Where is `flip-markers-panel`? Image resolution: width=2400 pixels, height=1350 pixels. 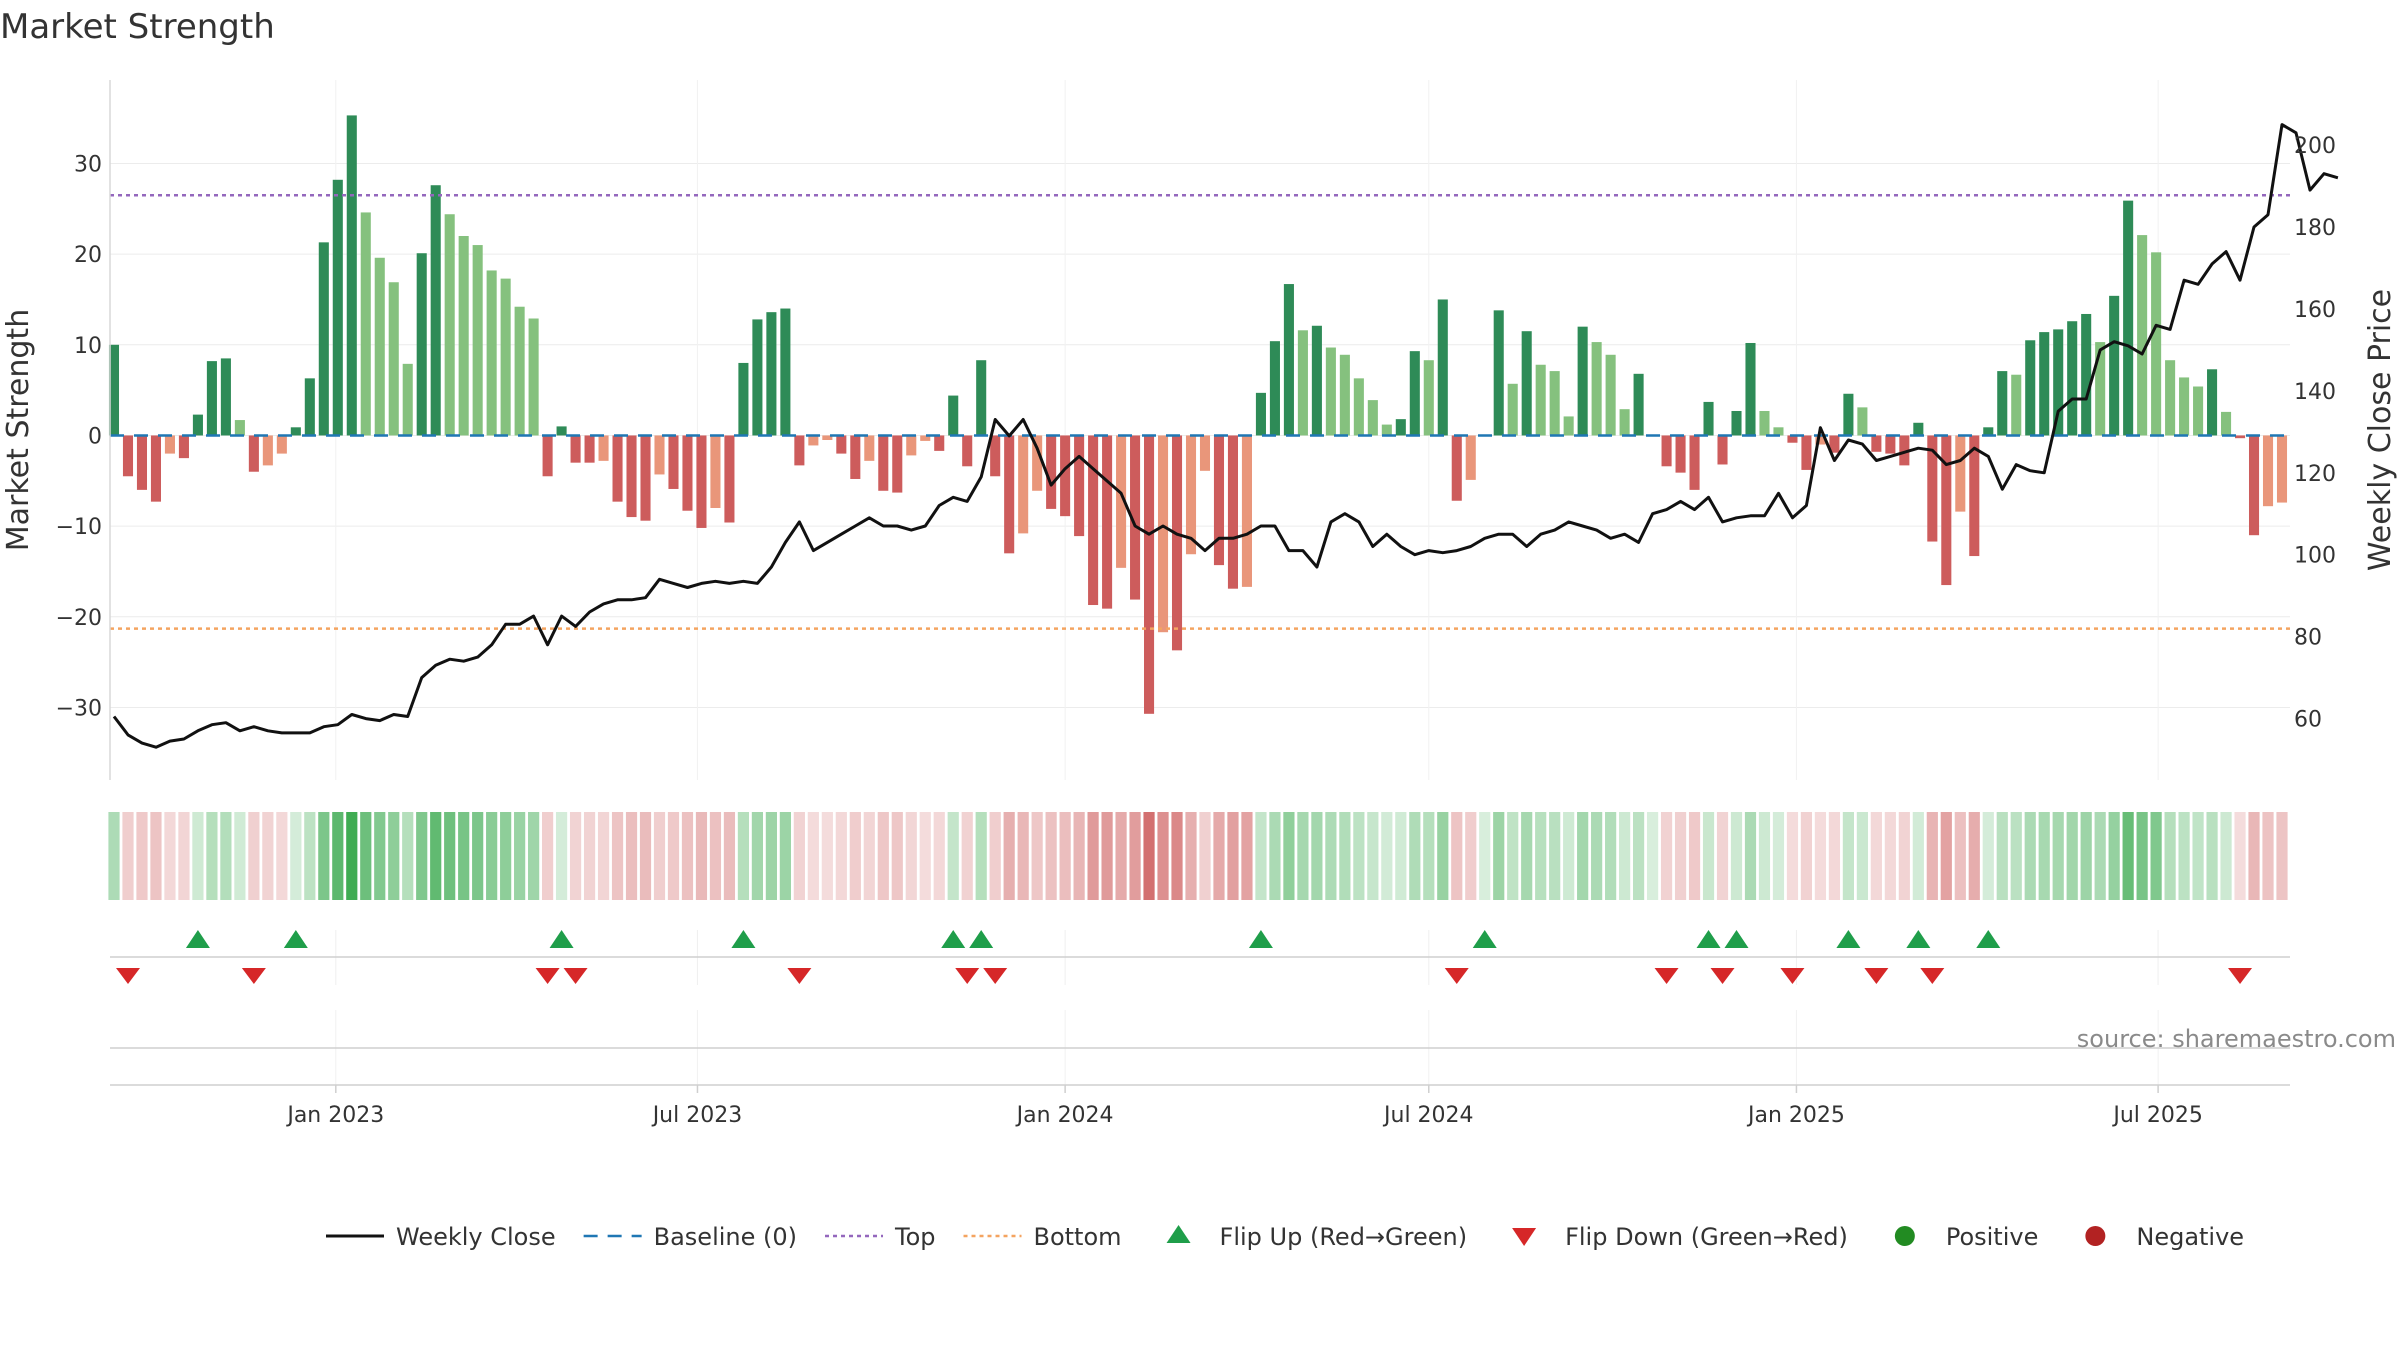
flip-markers-panel is located at coordinates (1200, 957).